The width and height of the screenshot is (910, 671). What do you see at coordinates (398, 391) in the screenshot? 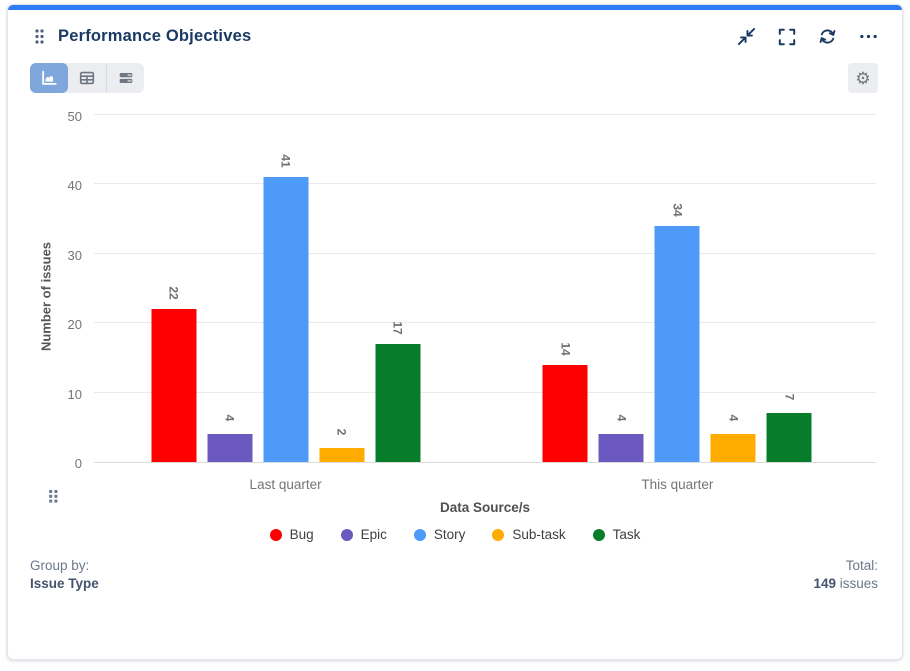
I see `bar-task-last-quarter: 17` at bounding box center [398, 391].